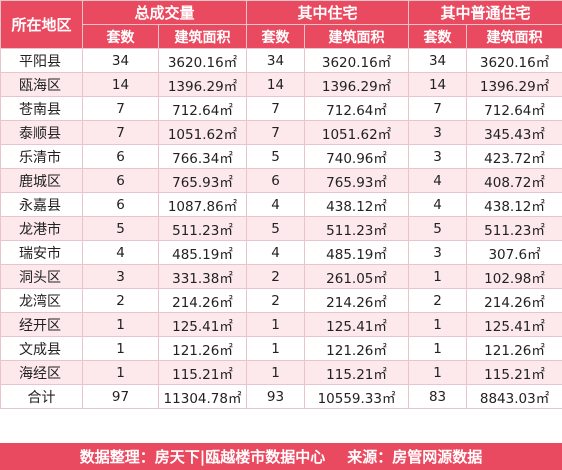 The image size is (562, 470). What do you see at coordinates (357, 204) in the screenshot?
I see `cell-residential-area: 438.12㎡` at bounding box center [357, 204].